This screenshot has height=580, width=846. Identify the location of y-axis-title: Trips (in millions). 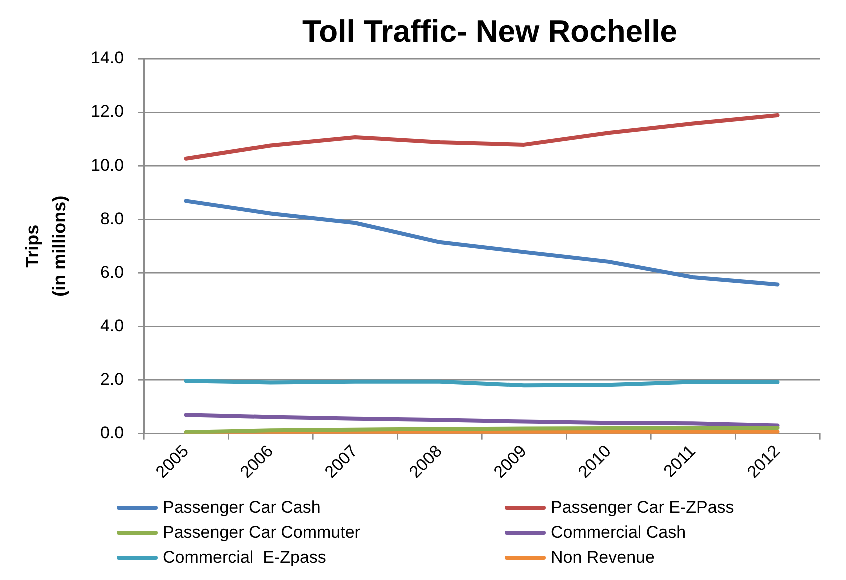
(46, 246).